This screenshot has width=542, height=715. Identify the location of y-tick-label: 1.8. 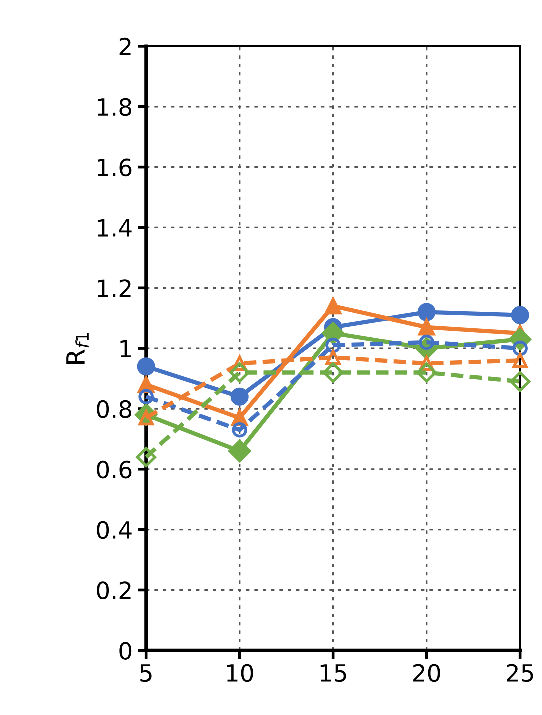
(115, 107).